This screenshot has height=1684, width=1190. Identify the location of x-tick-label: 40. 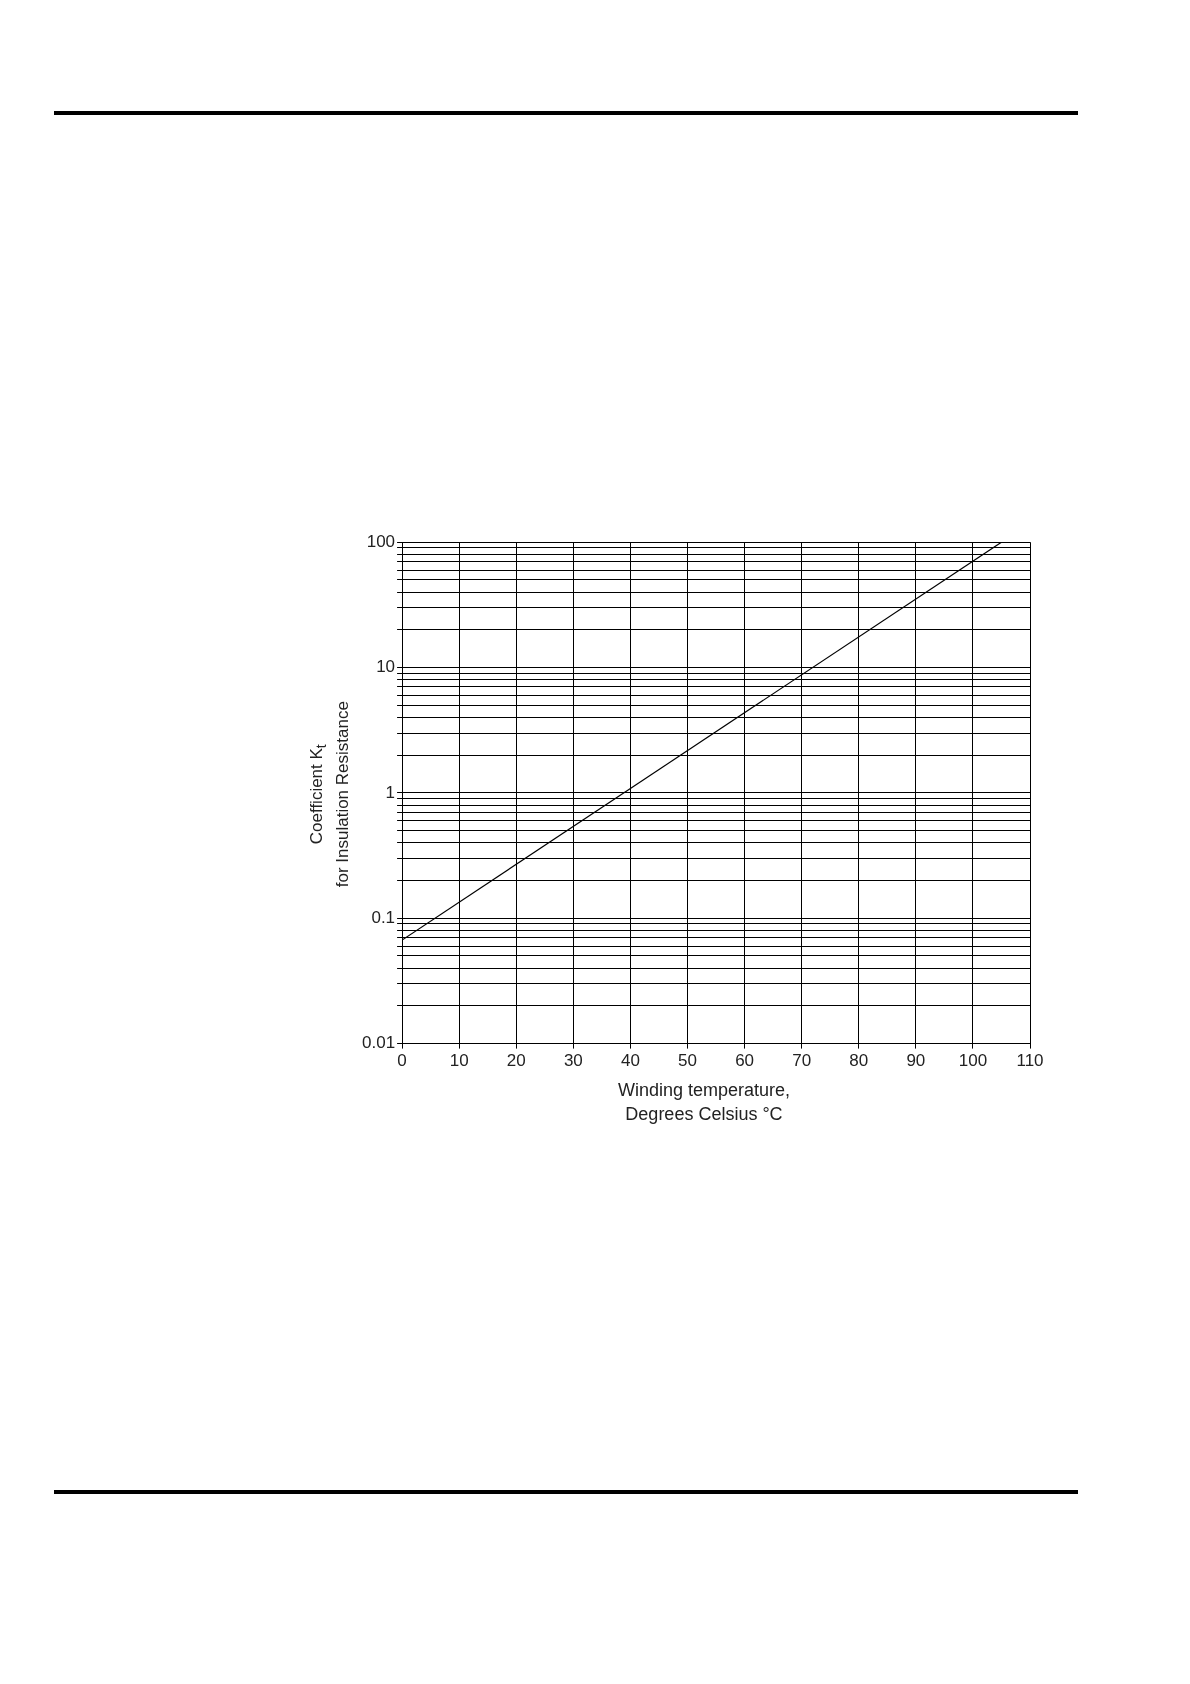
(630, 1061).